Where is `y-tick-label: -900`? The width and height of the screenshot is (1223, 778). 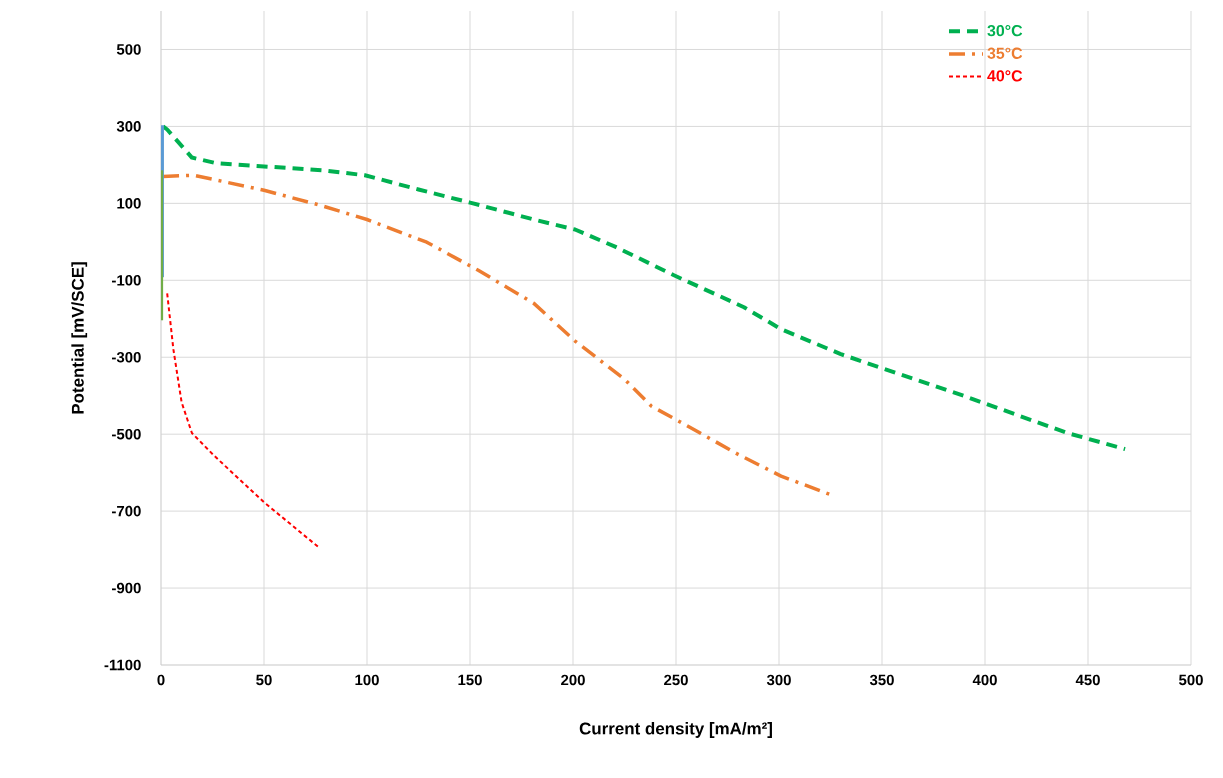 y-tick-label: -900 is located at coordinates (126, 588).